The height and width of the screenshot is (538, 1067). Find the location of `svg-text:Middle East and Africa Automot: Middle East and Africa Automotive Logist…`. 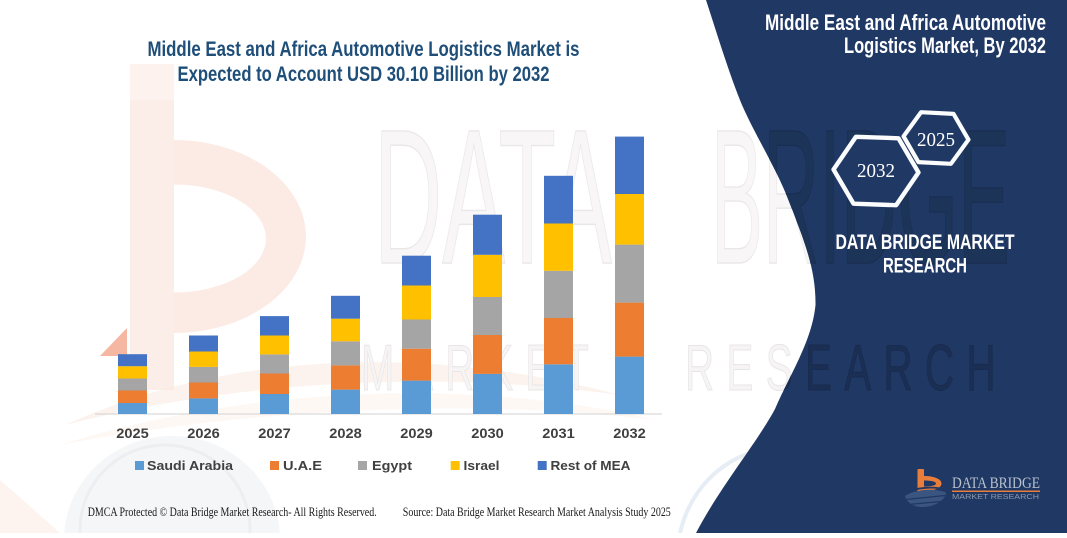

svg-text:Middle East and Africa Automot: Middle East and Africa Automotive Logist… is located at coordinates (364, 49).